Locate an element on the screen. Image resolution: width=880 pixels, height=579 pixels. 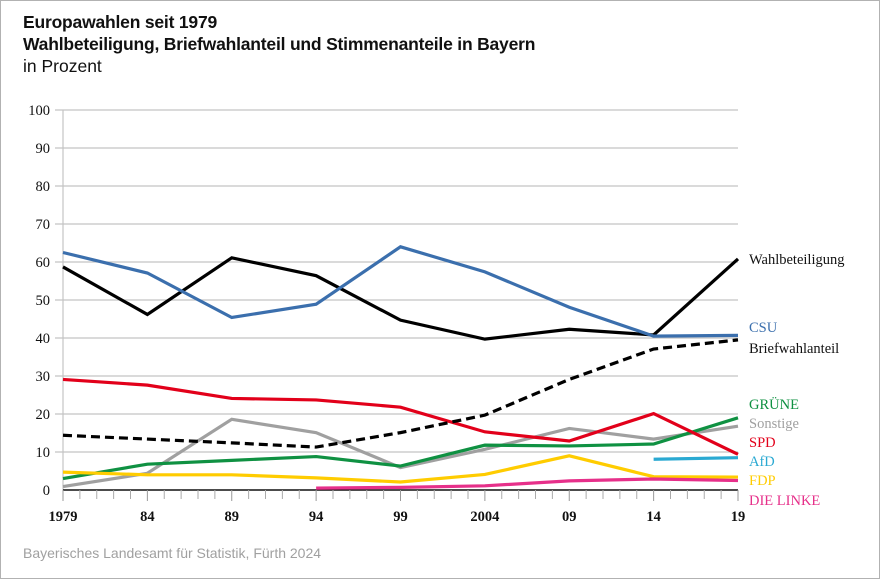
series-line-csu is located at coordinates (400, 291).